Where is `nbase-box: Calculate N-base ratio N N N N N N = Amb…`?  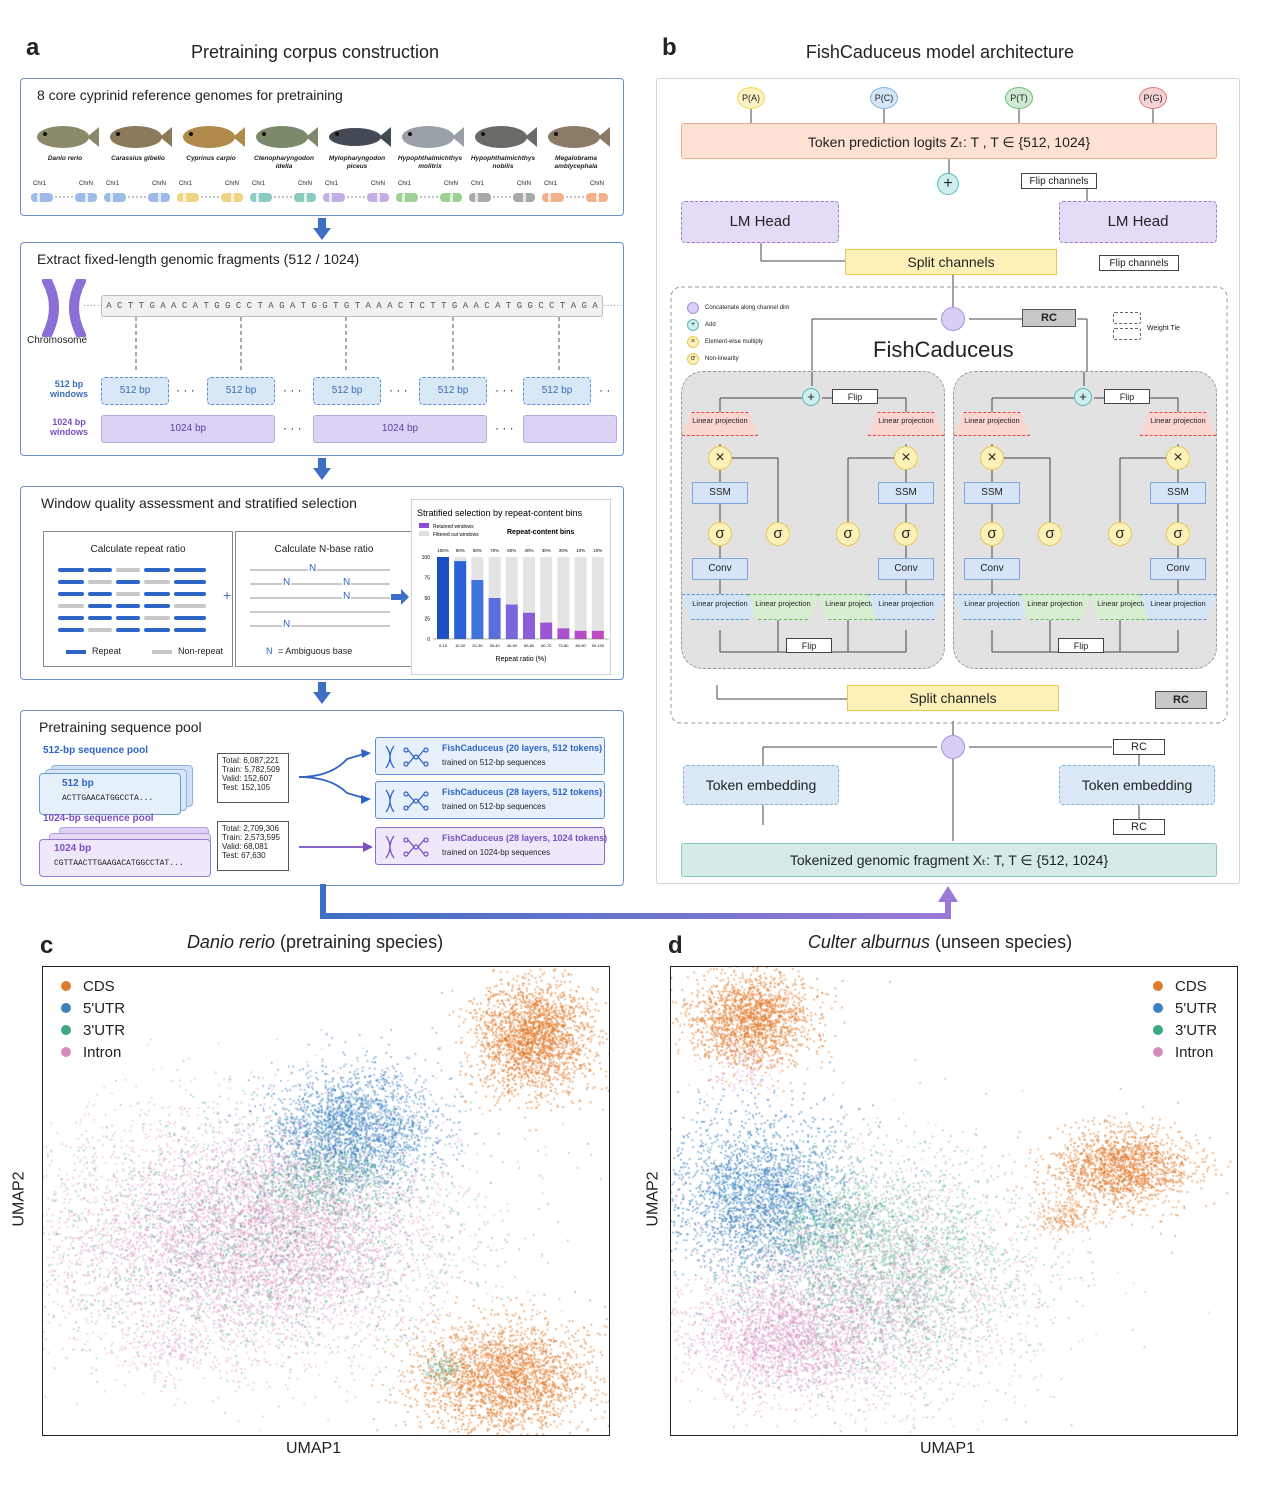 nbase-box: Calculate N-base ratio N N N N N N = Amb… is located at coordinates (324, 599).